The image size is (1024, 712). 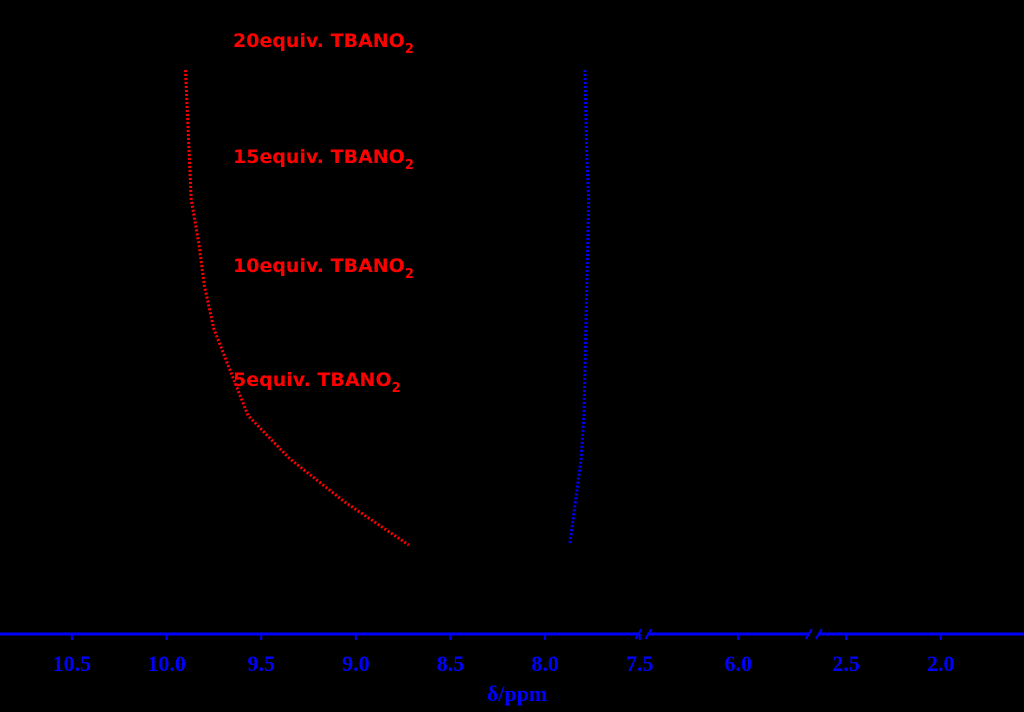 I want to click on annotation: 5equiv. TBANO2, so click(x=317, y=382).